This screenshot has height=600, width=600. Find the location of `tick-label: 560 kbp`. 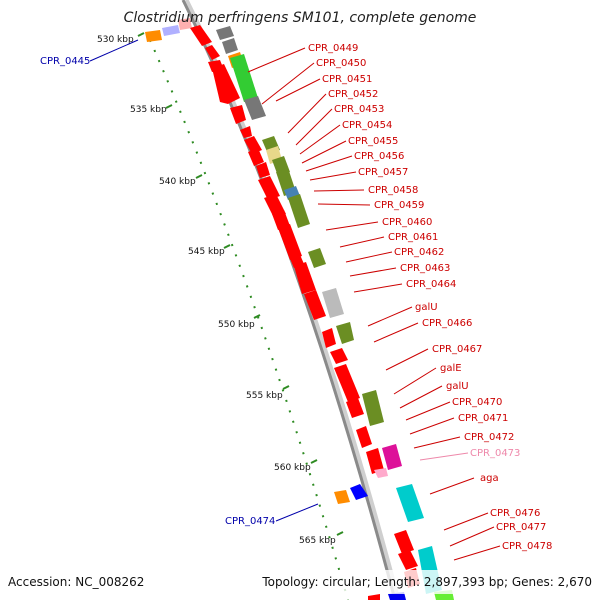

tick-label: 560 kbp is located at coordinates (292, 468).